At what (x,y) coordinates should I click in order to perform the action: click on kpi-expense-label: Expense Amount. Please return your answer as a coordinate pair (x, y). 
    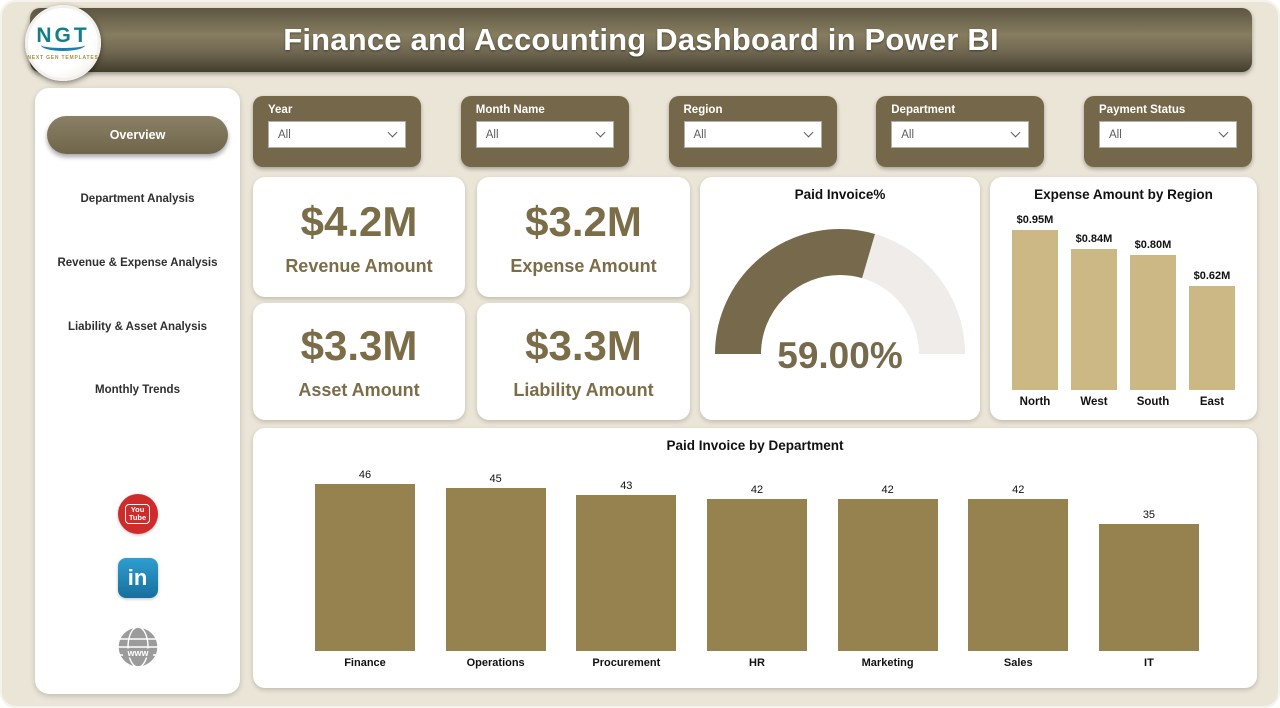
    Looking at the image, I should click on (583, 265).